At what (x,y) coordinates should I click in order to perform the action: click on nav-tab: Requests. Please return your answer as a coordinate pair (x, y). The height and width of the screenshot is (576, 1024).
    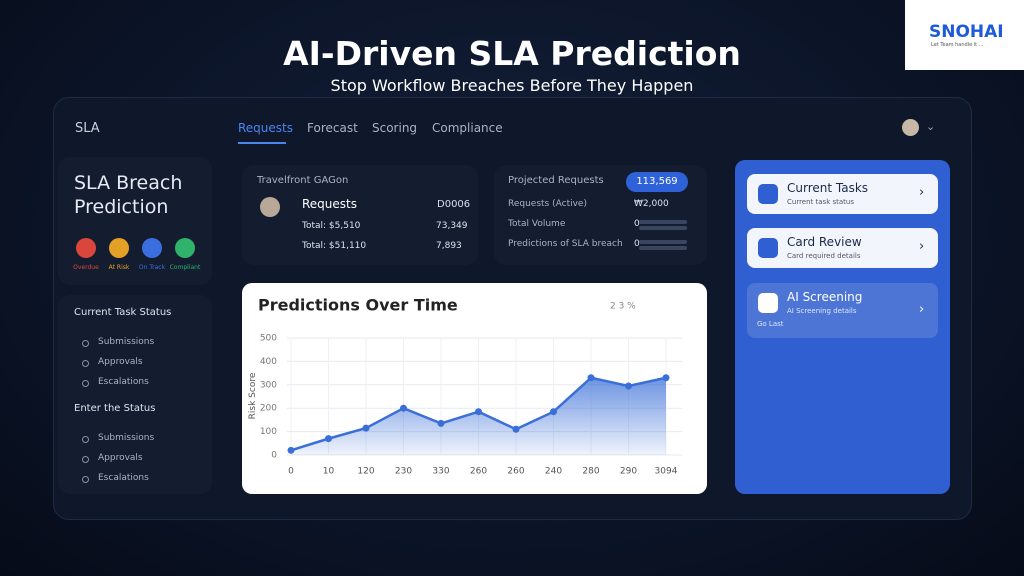
    Looking at the image, I should click on (265, 128).